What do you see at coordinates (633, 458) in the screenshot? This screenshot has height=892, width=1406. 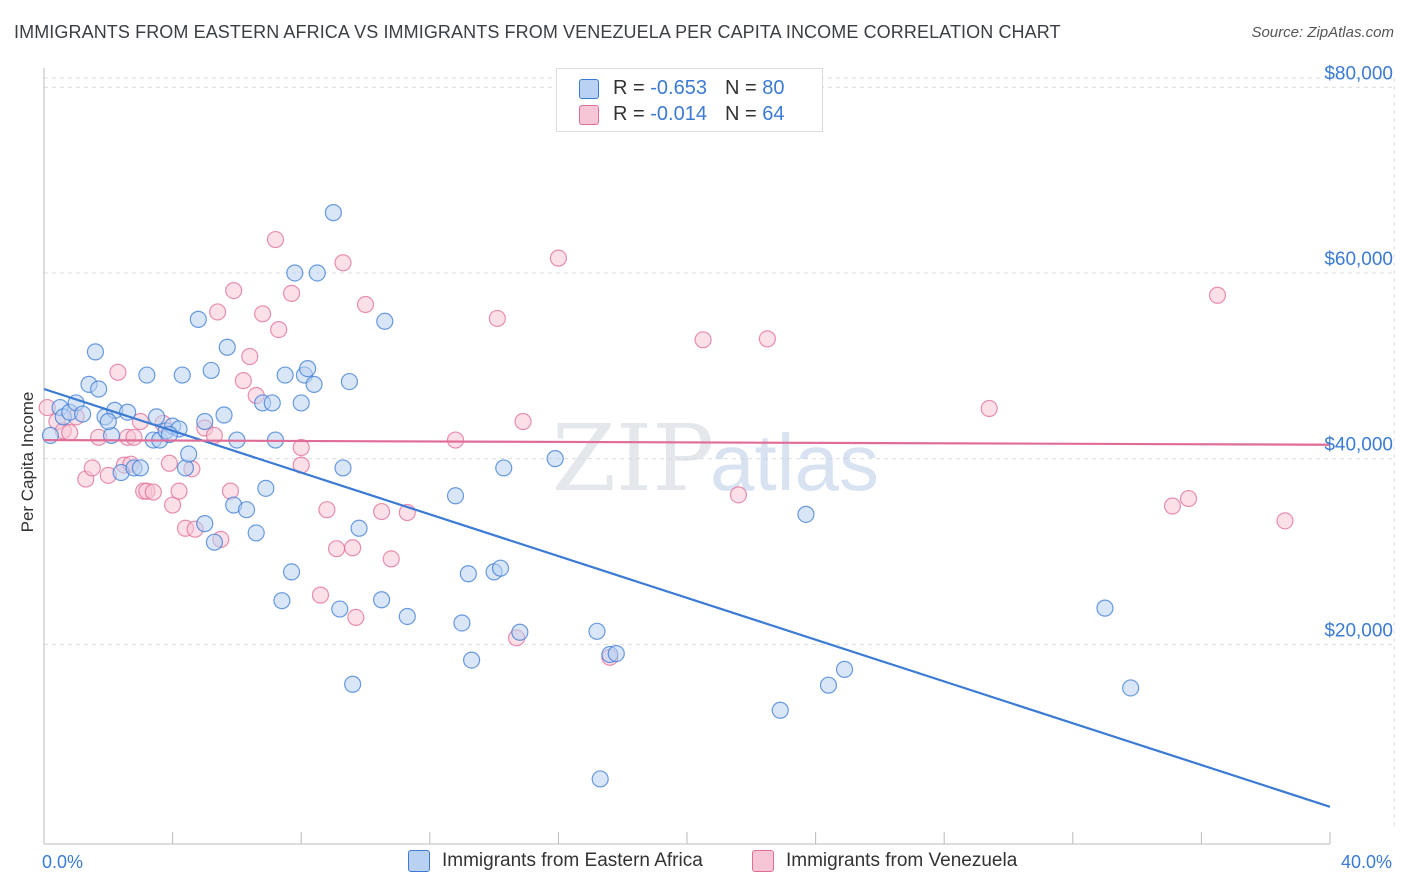 I see `watermark-zip: ZIP` at bounding box center [633, 458].